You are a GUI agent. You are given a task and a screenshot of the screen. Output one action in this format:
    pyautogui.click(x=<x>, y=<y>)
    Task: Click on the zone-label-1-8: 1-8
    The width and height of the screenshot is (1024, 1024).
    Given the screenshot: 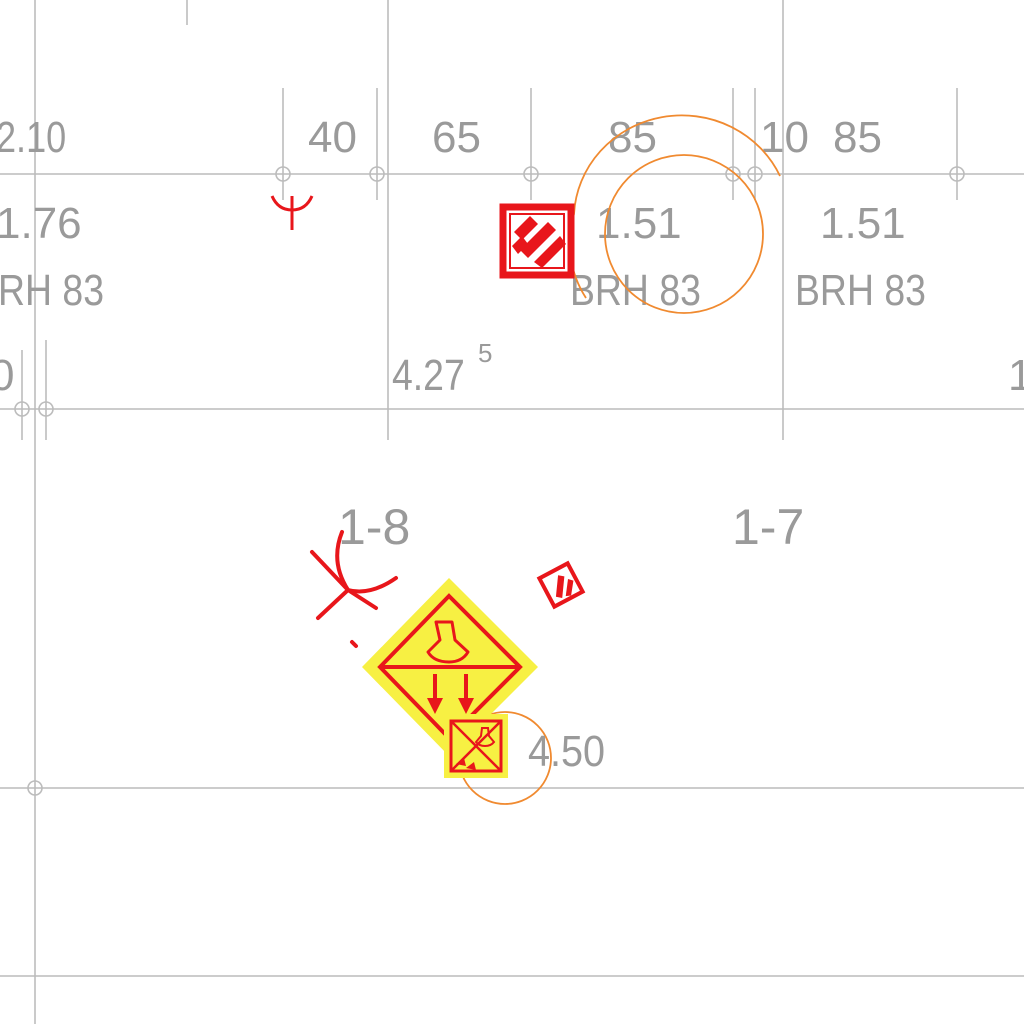 What is the action you would take?
    pyautogui.click(x=374, y=527)
    